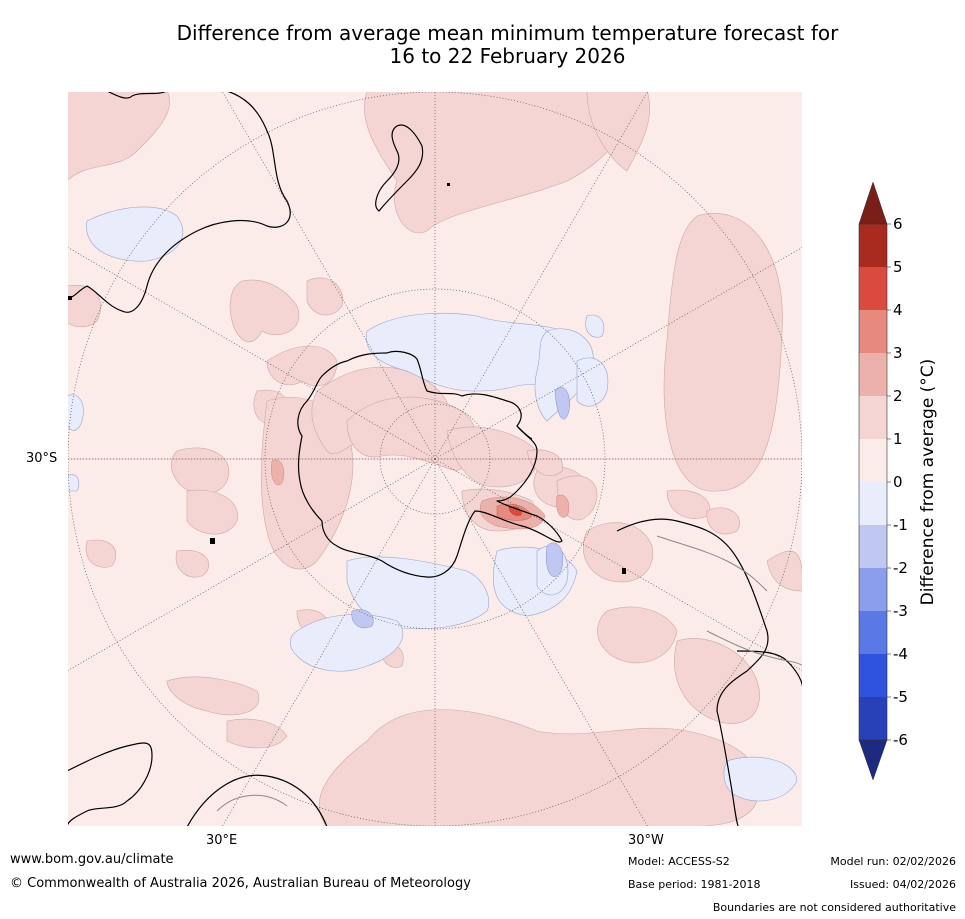 This screenshot has height=919, width=965. Describe the element at coordinates (679, 861) in the screenshot. I see `model-text: Model: ACCESS-S2` at that location.